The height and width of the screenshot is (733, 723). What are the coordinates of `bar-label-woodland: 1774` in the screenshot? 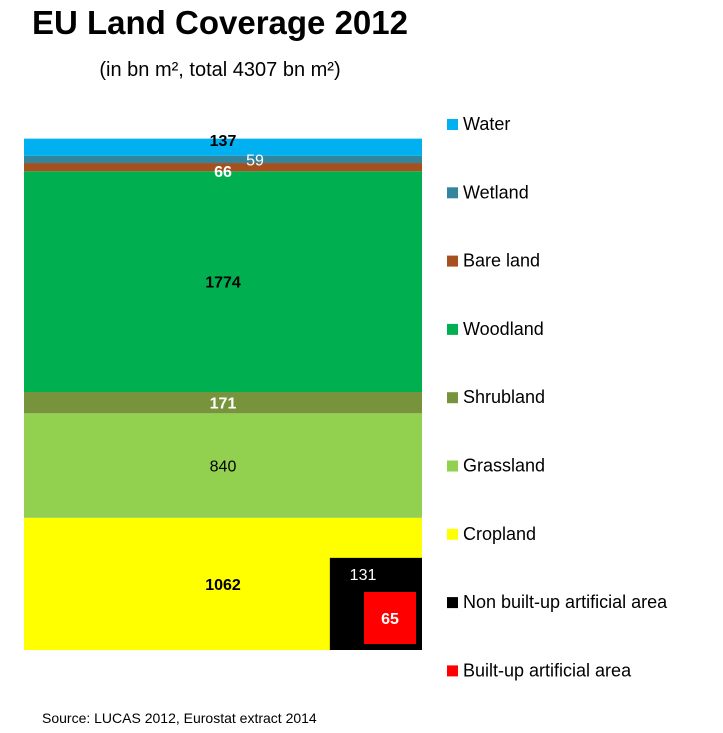 It's located at (223, 283).